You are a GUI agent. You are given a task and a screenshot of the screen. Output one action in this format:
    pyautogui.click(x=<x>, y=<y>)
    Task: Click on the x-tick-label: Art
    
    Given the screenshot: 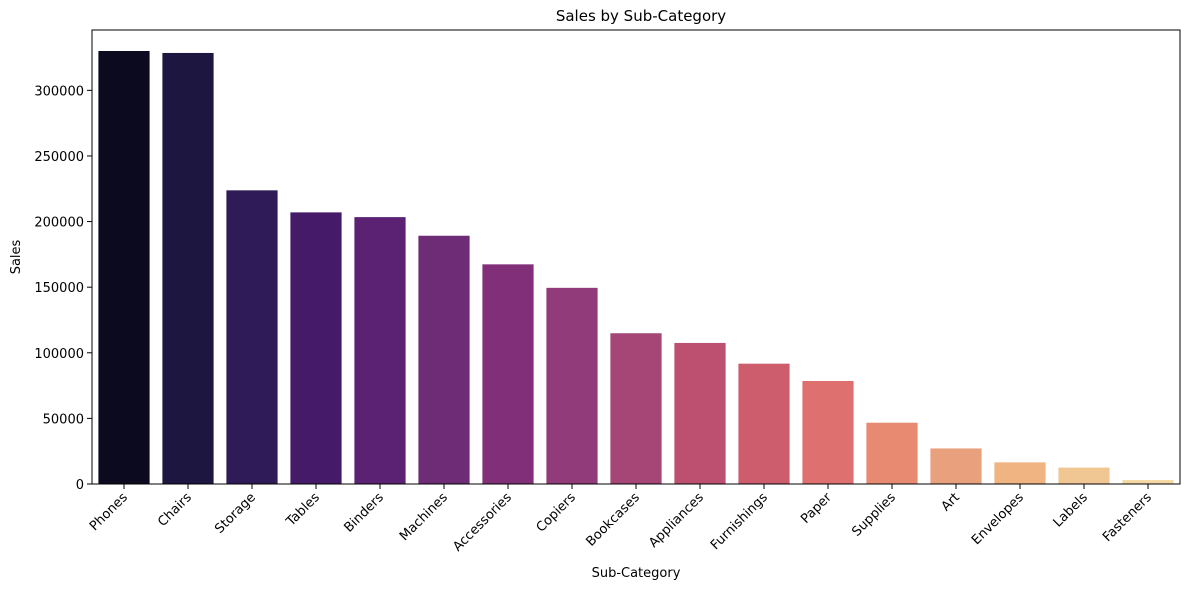 What is the action you would take?
    pyautogui.click(x=951, y=502)
    